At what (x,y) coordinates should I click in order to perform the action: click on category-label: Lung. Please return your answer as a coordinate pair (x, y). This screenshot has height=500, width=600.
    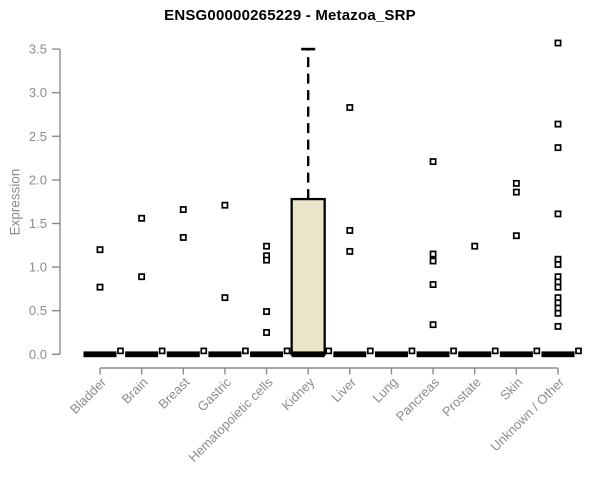
    Looking at the image, I should click on (385, 390).